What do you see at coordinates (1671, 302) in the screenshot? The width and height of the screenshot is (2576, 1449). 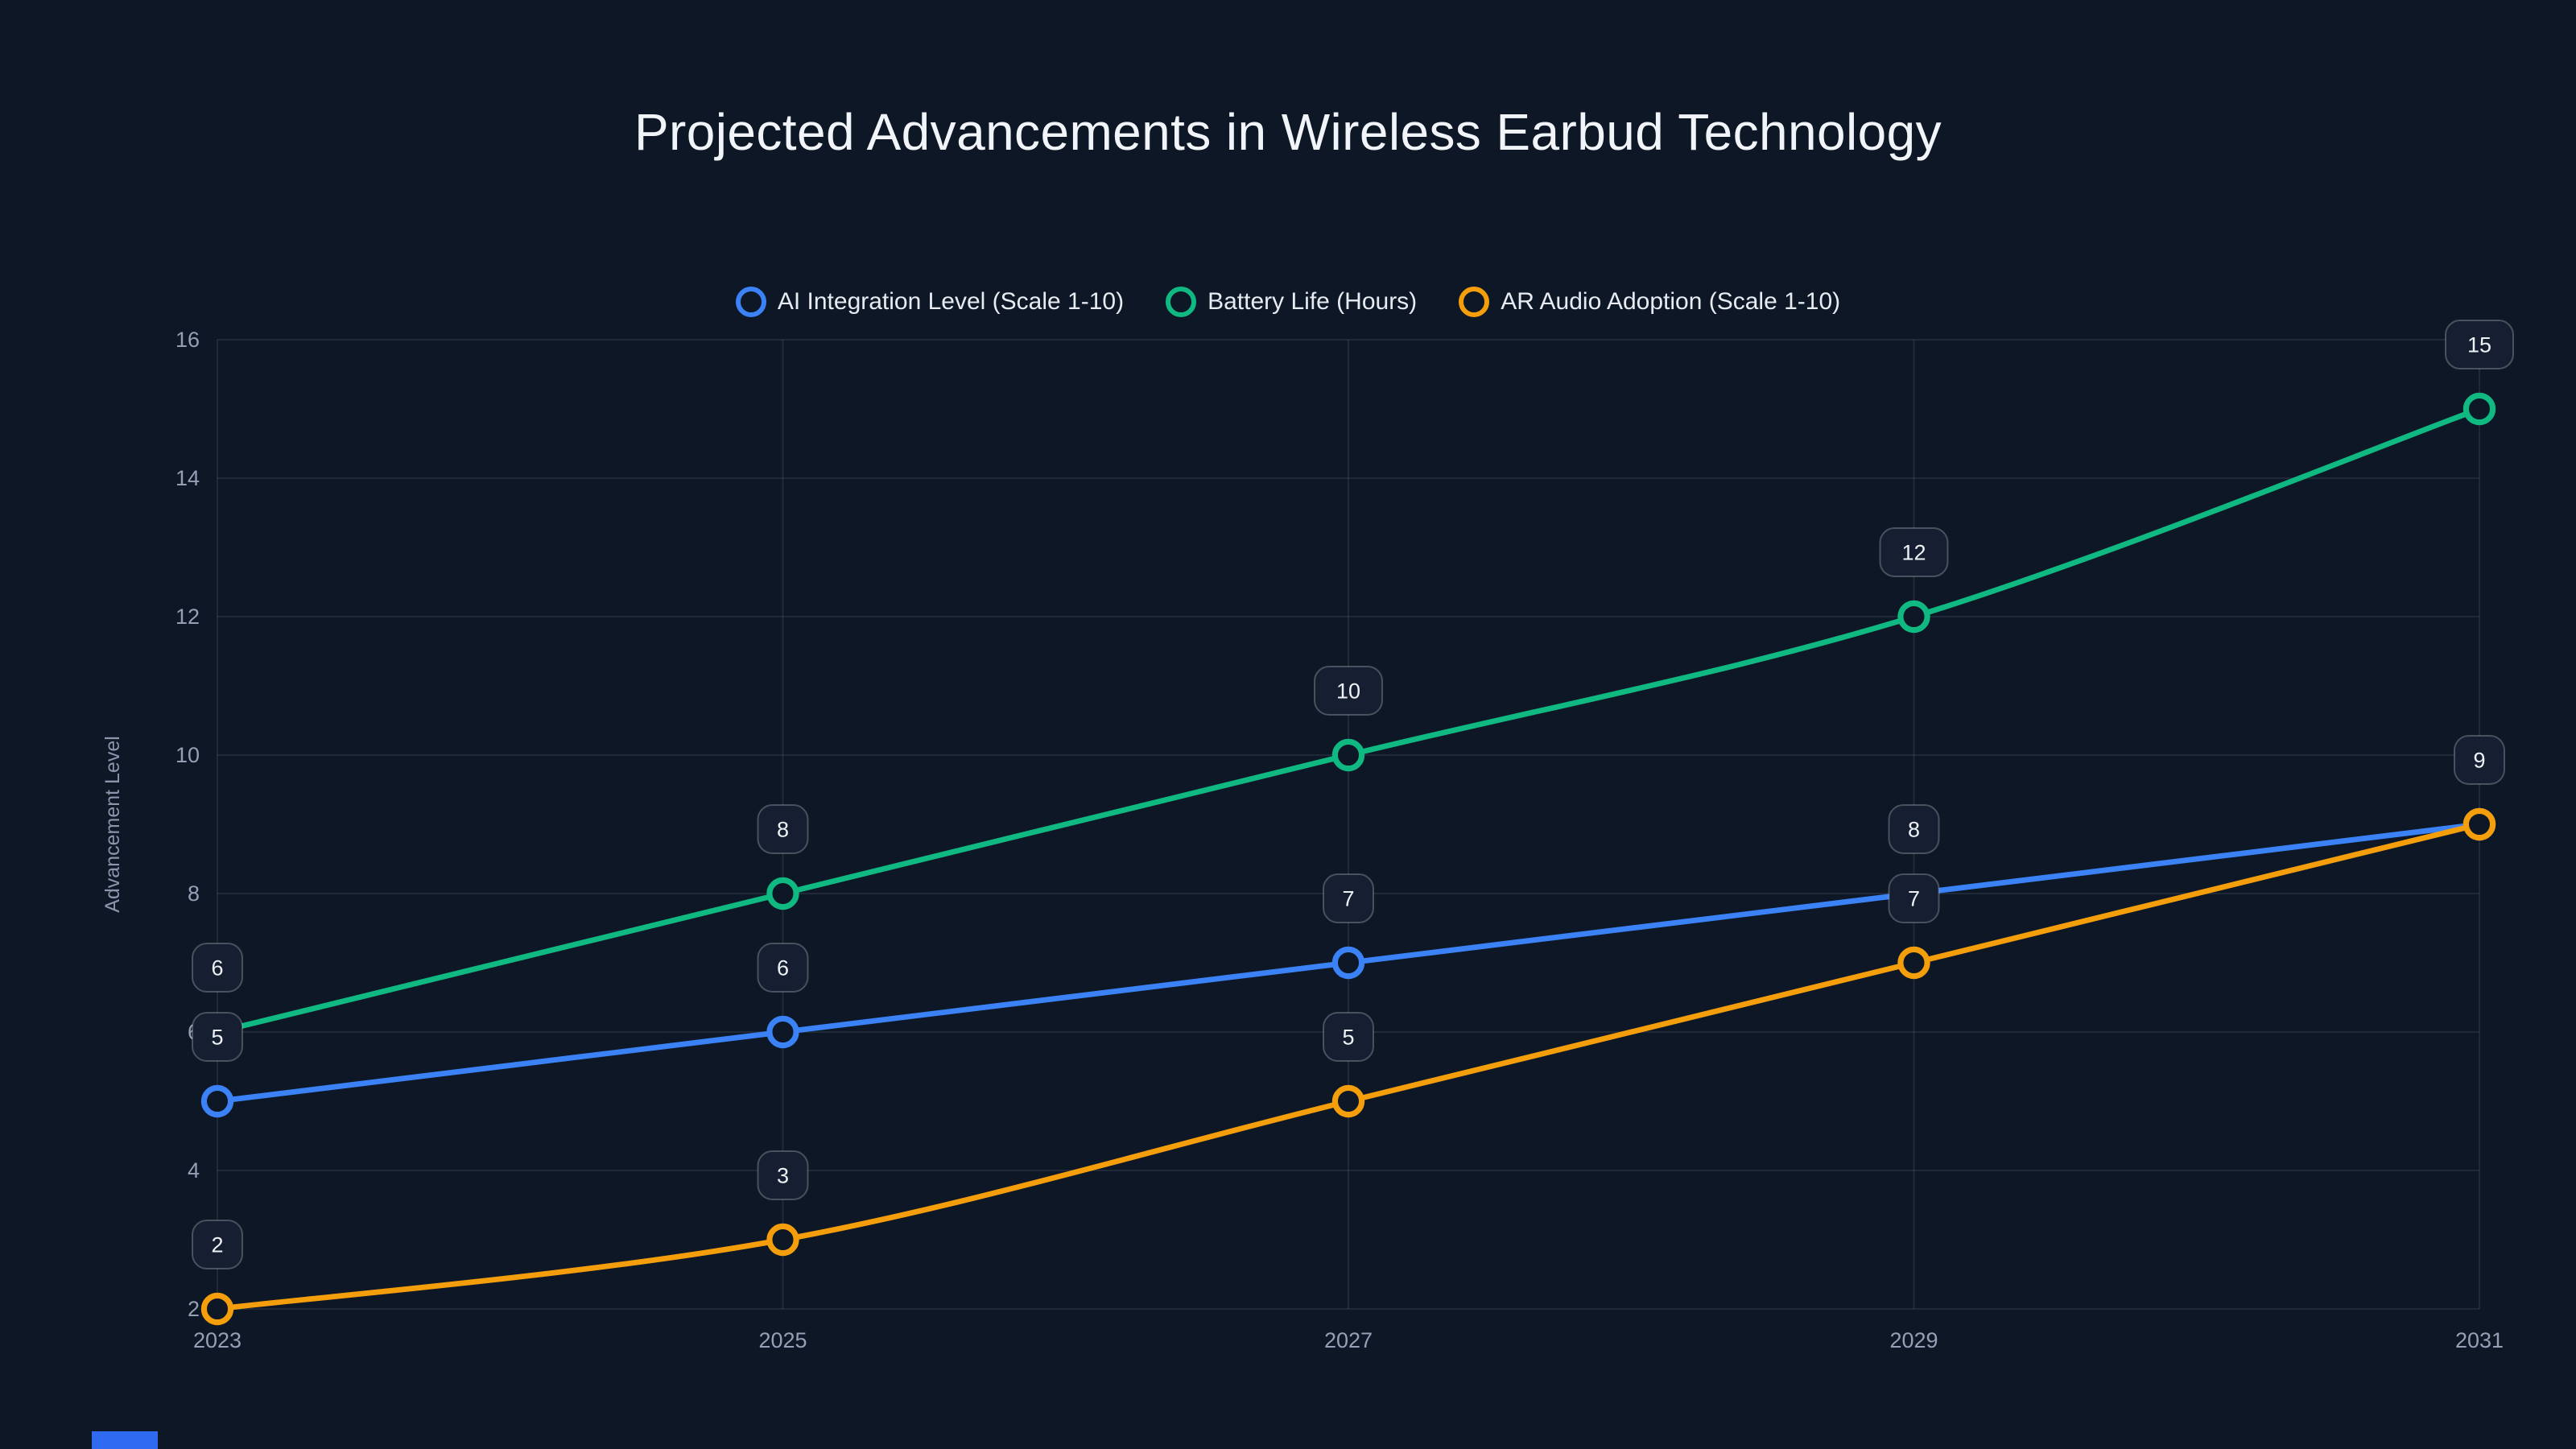 I see `legend-label-ar-audio: AR Audio Adoption (Scale 1-10)` at bounding box center [1671, 302].